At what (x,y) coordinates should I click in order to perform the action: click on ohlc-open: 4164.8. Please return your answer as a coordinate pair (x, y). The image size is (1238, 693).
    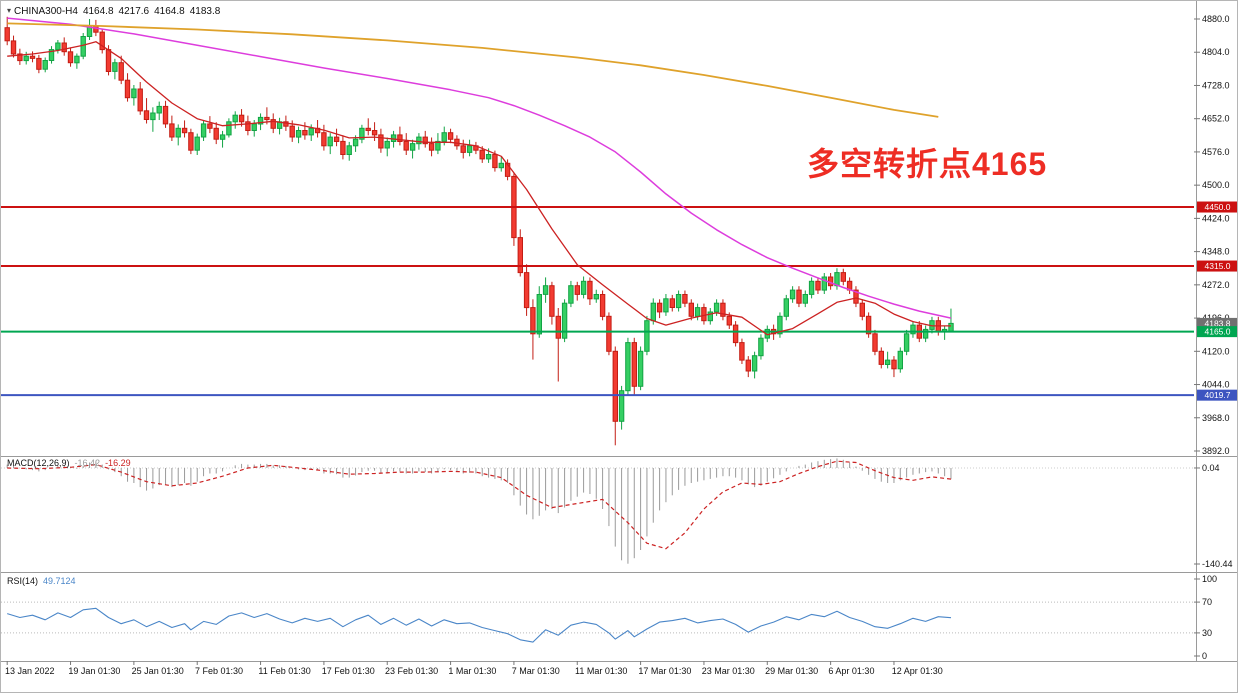
    Looking at the image, I should click on (98, 11).